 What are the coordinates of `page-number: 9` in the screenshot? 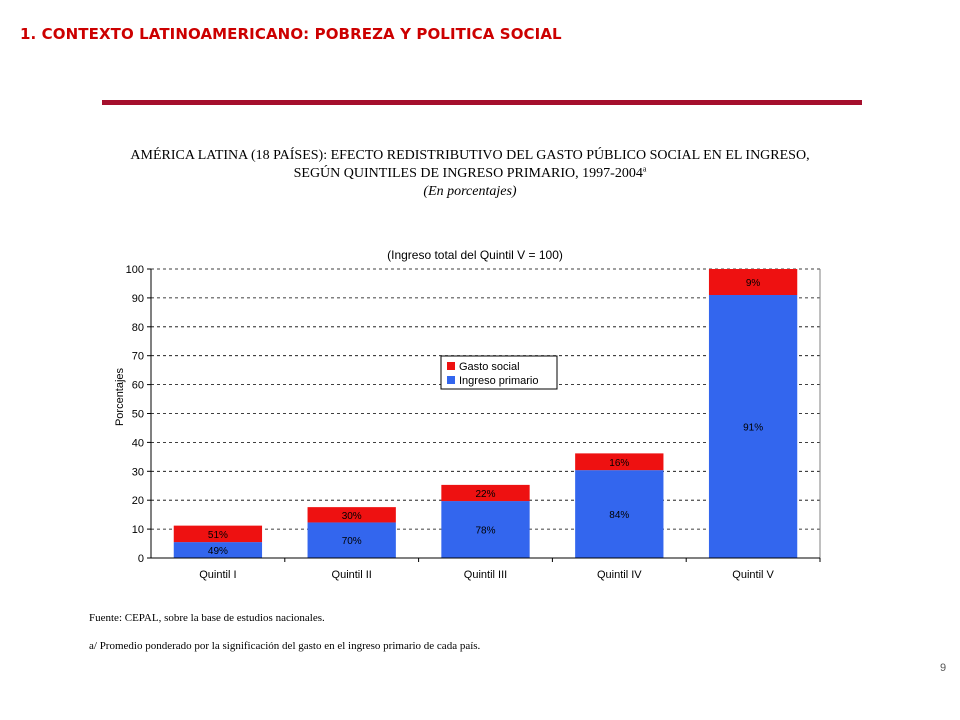 It's located at (943, 668).